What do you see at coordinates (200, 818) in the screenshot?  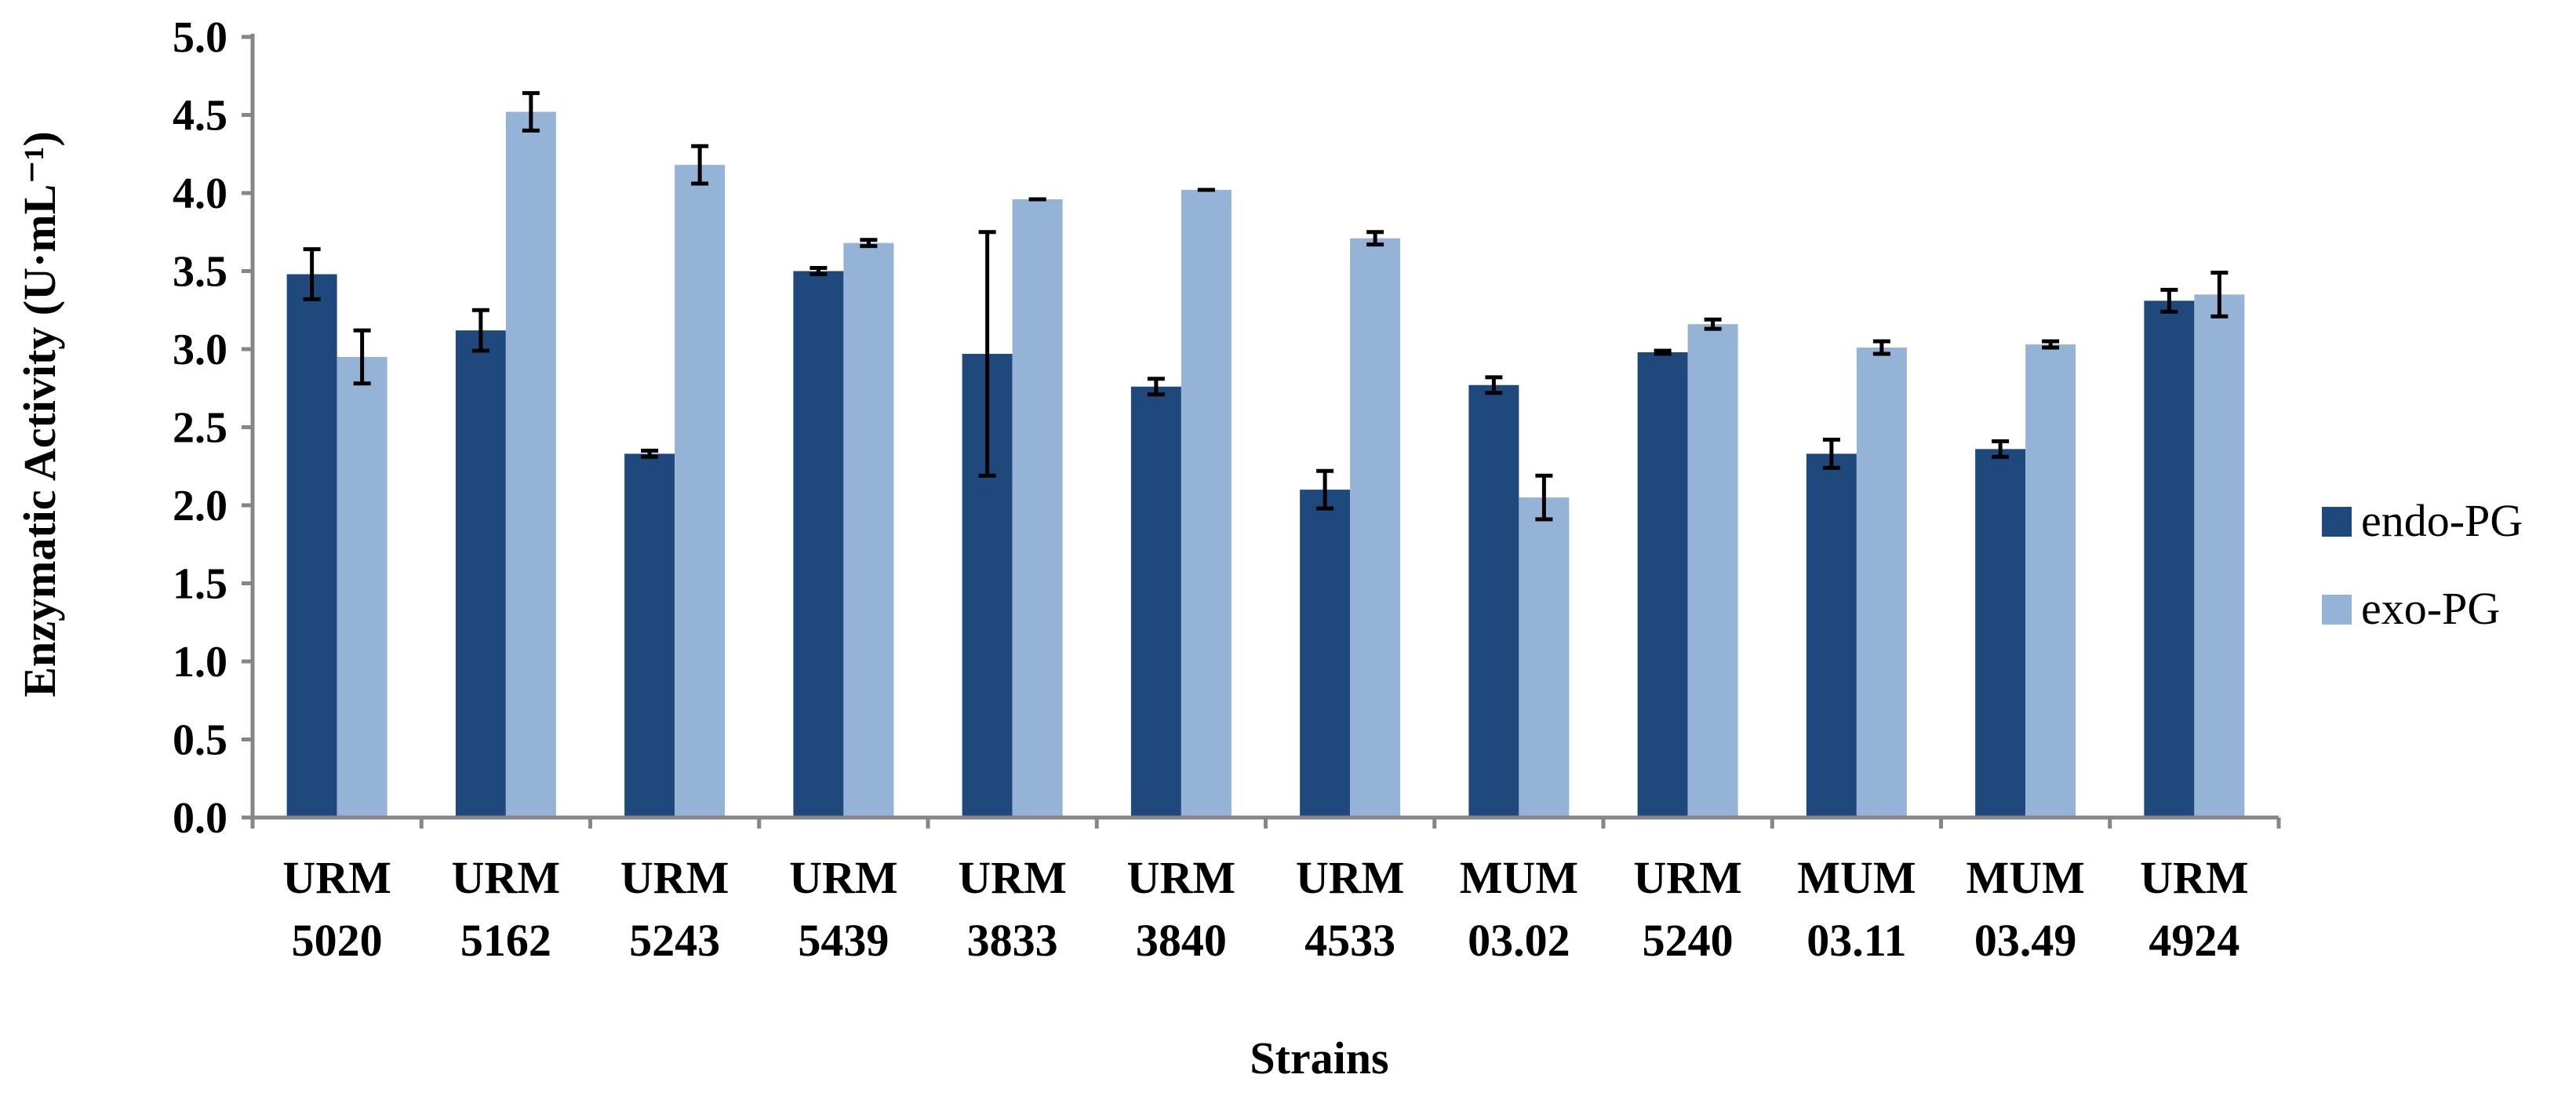 I see `y-tick-label: 0.0` at bounding box center [200, 818].